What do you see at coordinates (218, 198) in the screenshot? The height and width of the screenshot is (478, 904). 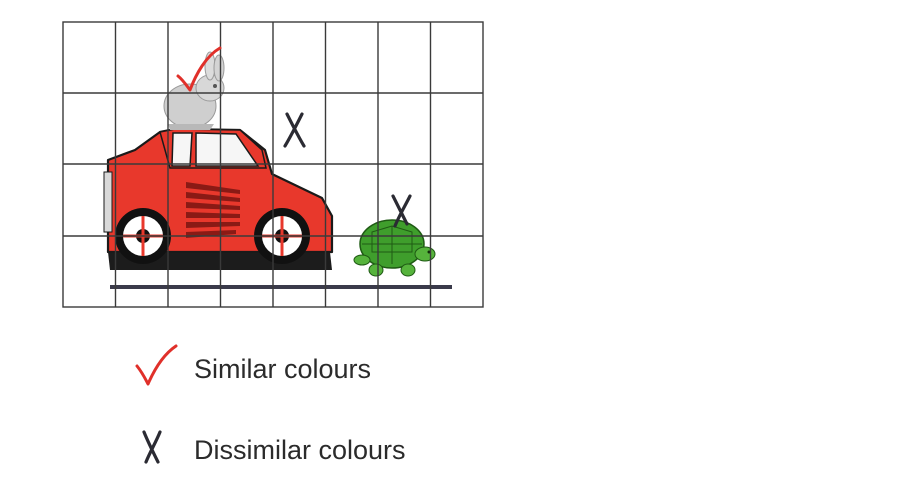 I see `car-icon` at bounding box center [218, 198].